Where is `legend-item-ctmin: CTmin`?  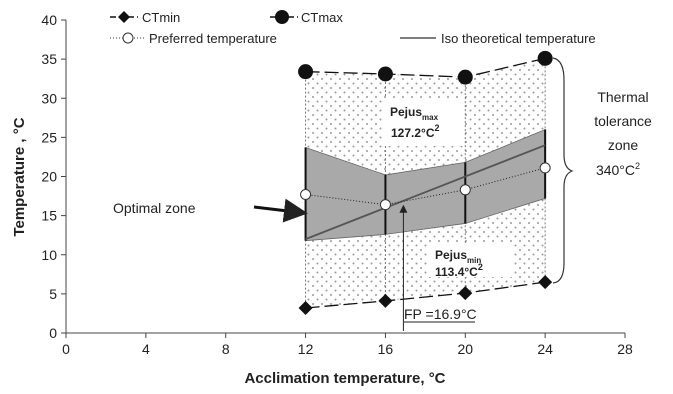 legend-item-ctmin: CTmin is located at coordinates (145, 17).